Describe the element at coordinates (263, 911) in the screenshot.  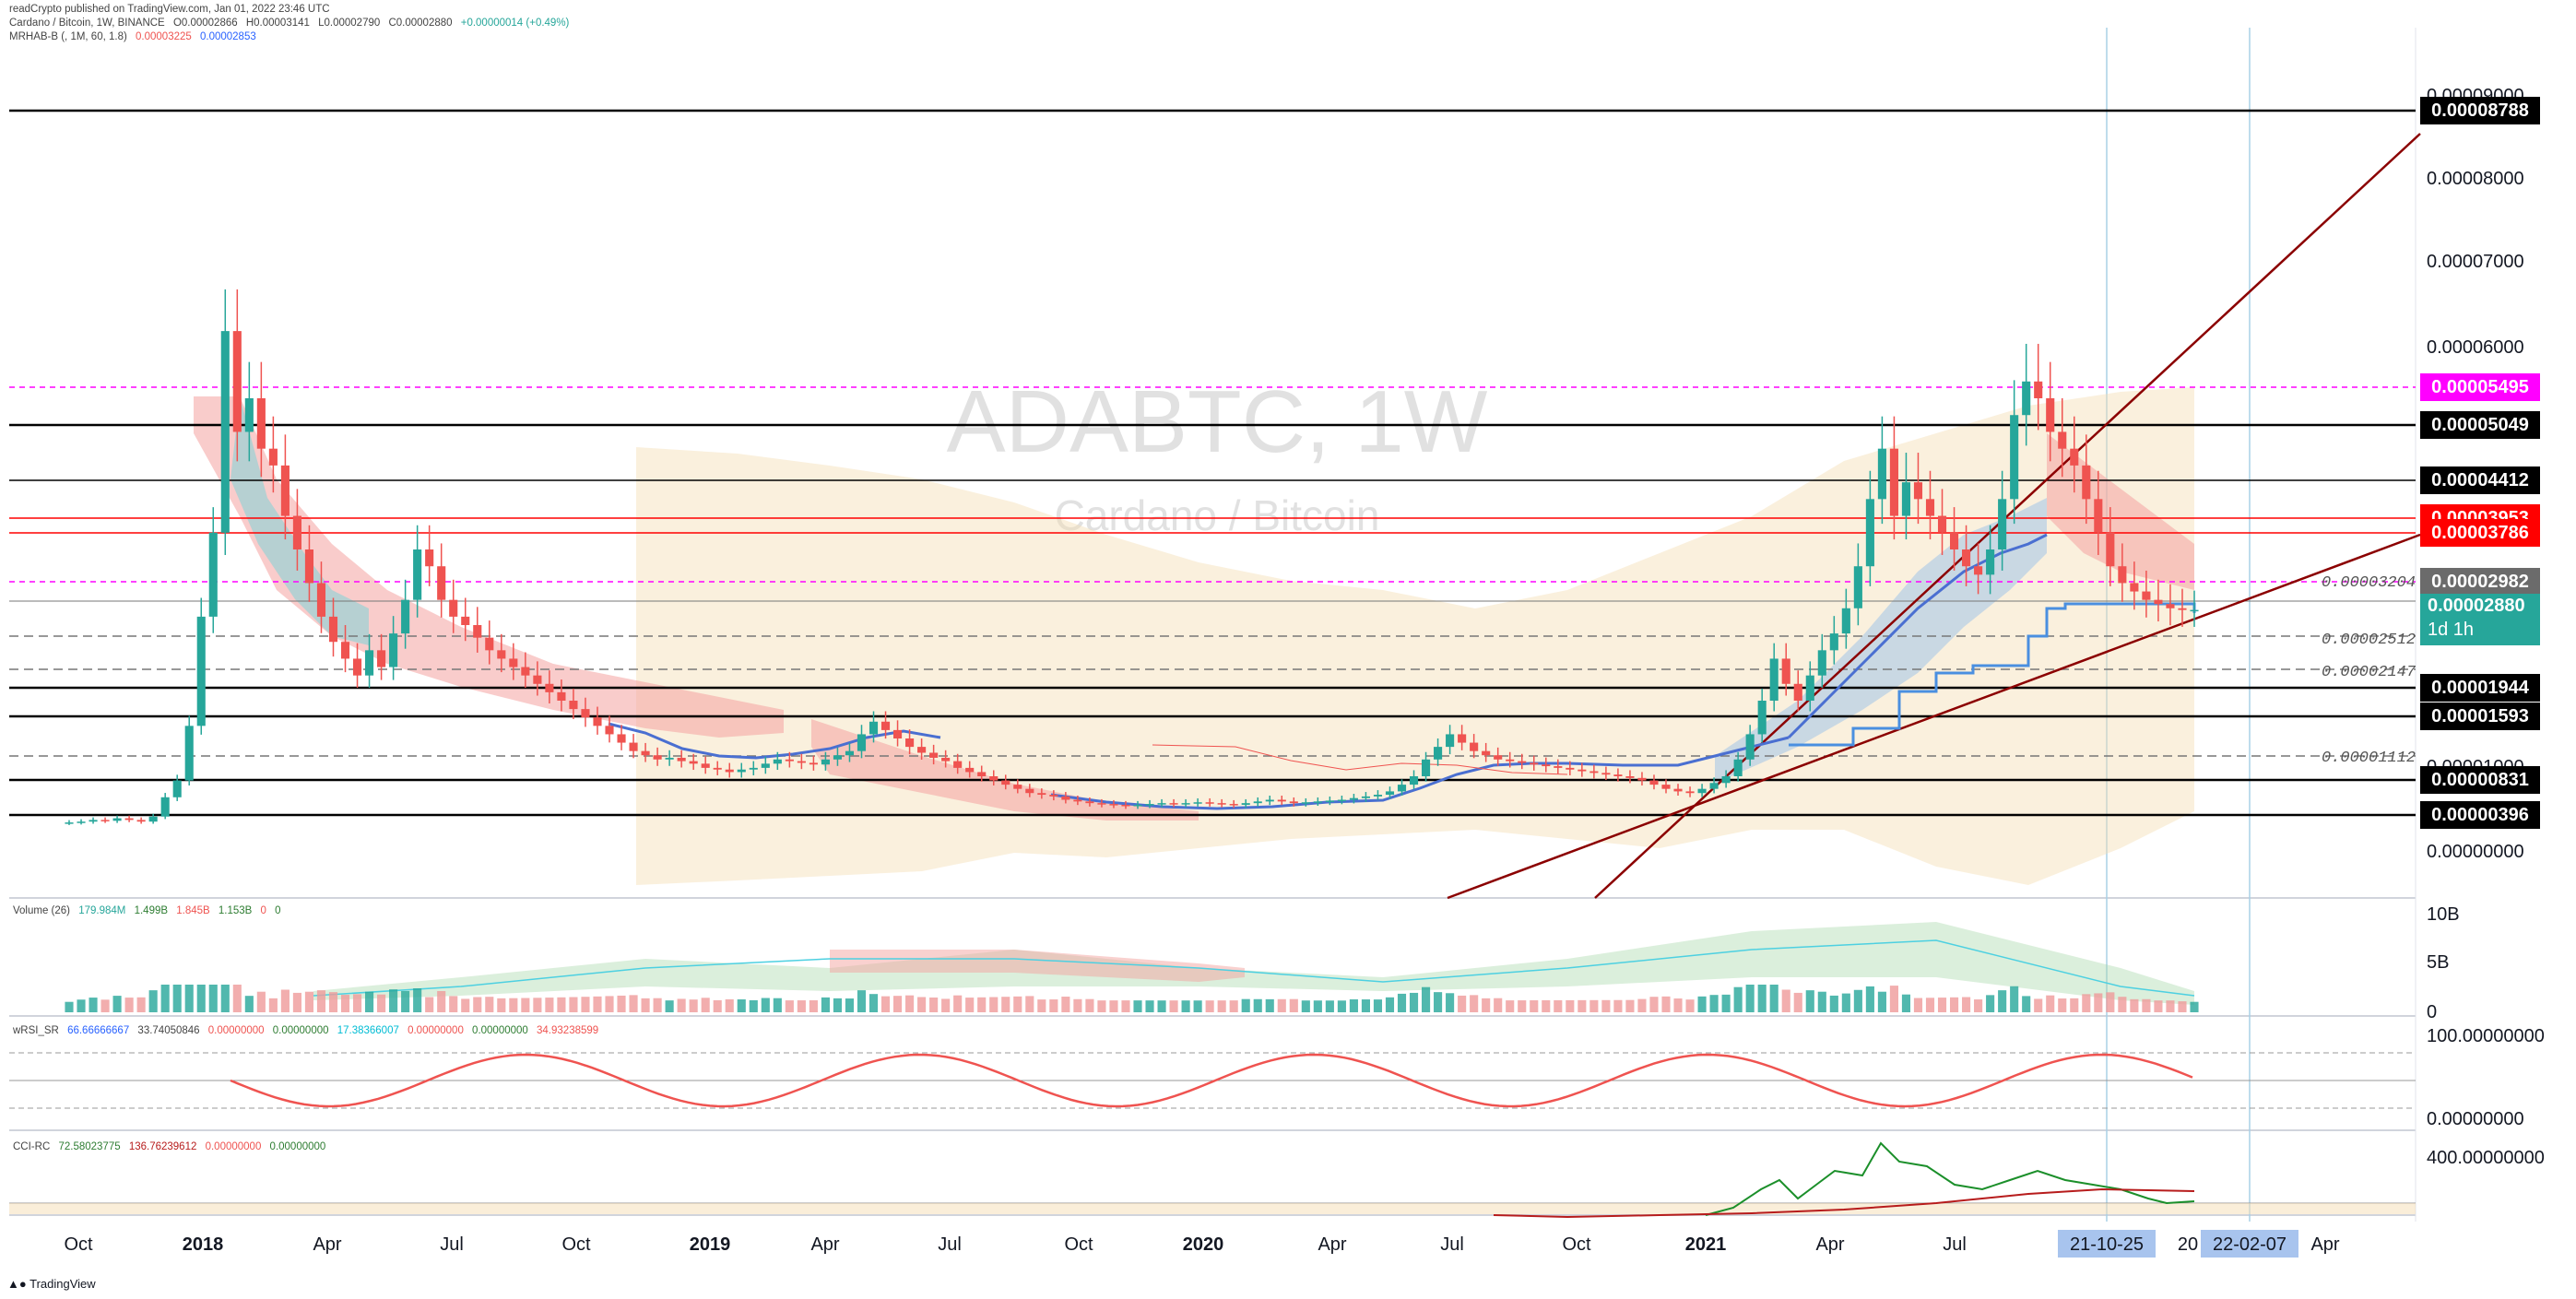
I see `volume-value: 0` at that location.